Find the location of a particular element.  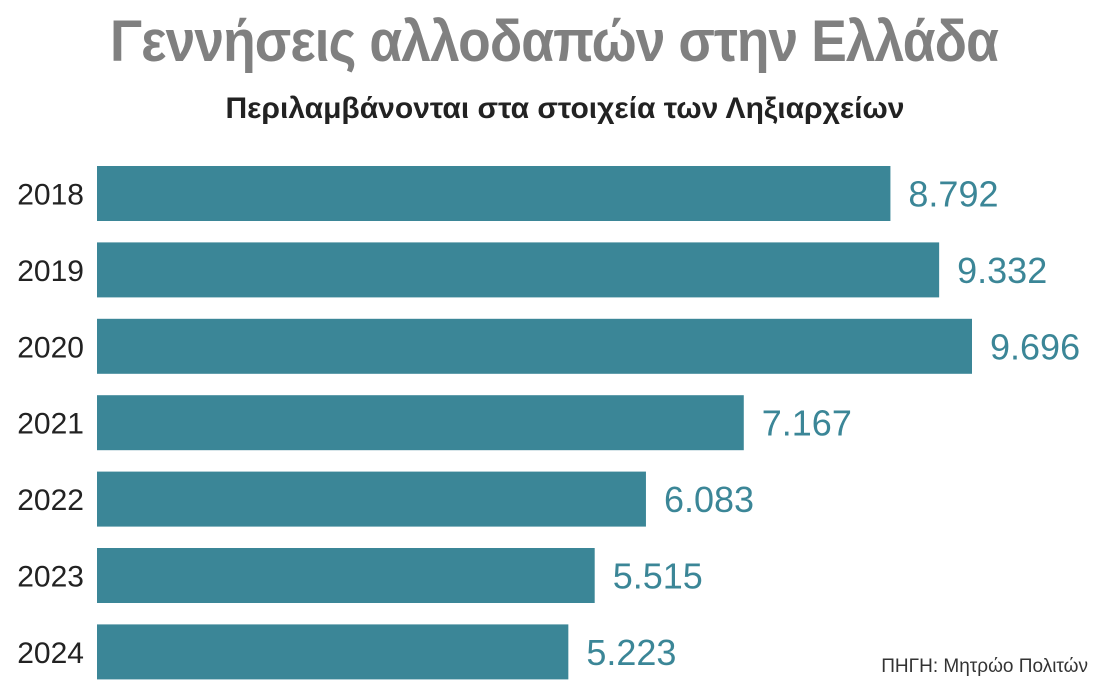

data-label: 8.792 is located at coordinates (953, 194).